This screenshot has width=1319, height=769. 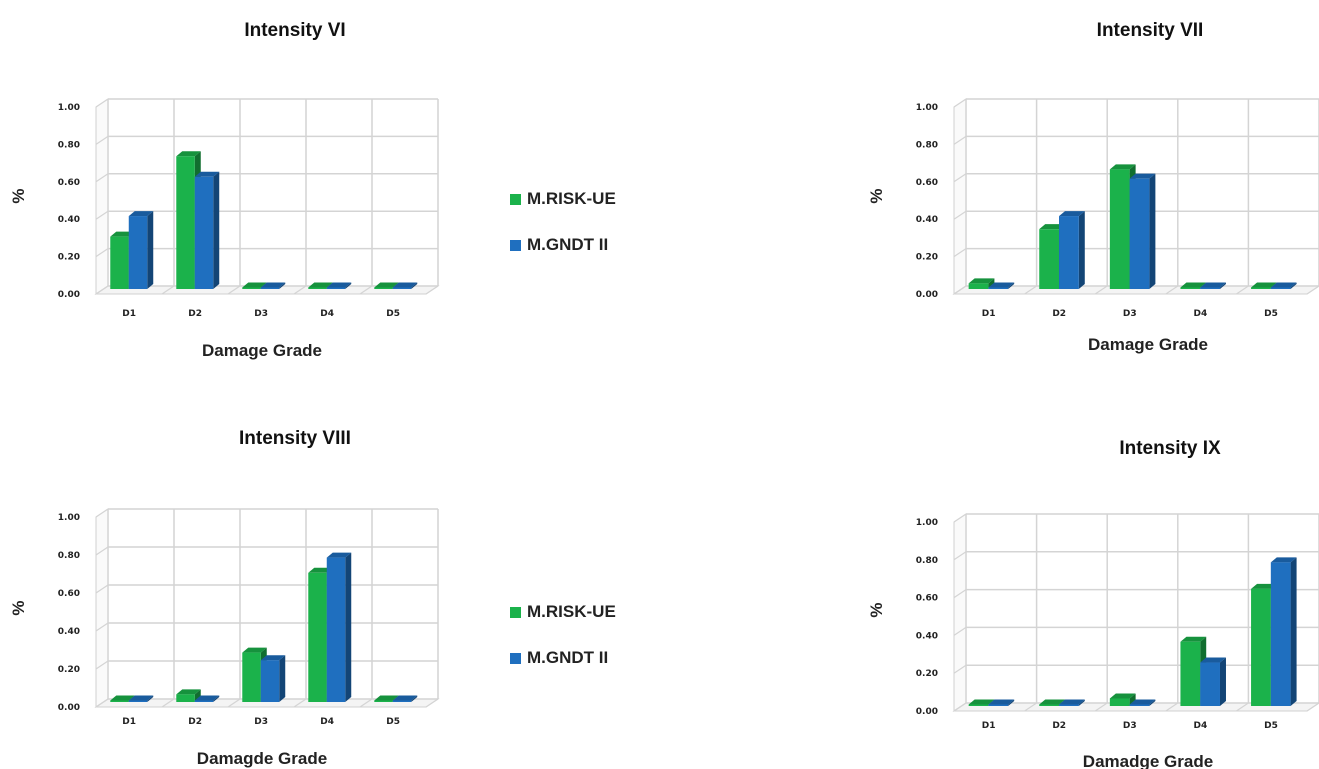 I want to click on chart-title: Intensity VI, so click(x=294, y=30).